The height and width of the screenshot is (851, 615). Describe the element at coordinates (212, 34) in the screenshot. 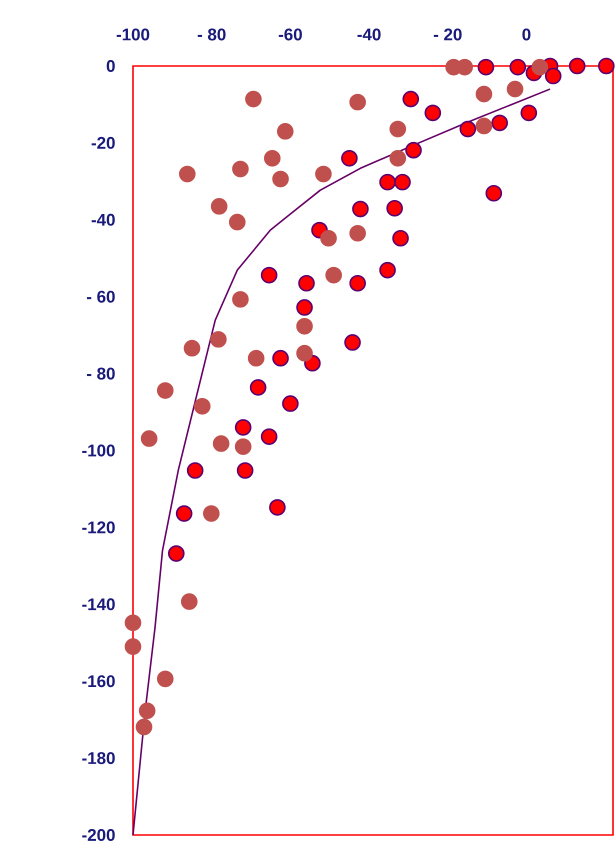

I see `x-tick-label: - 80` at that location.